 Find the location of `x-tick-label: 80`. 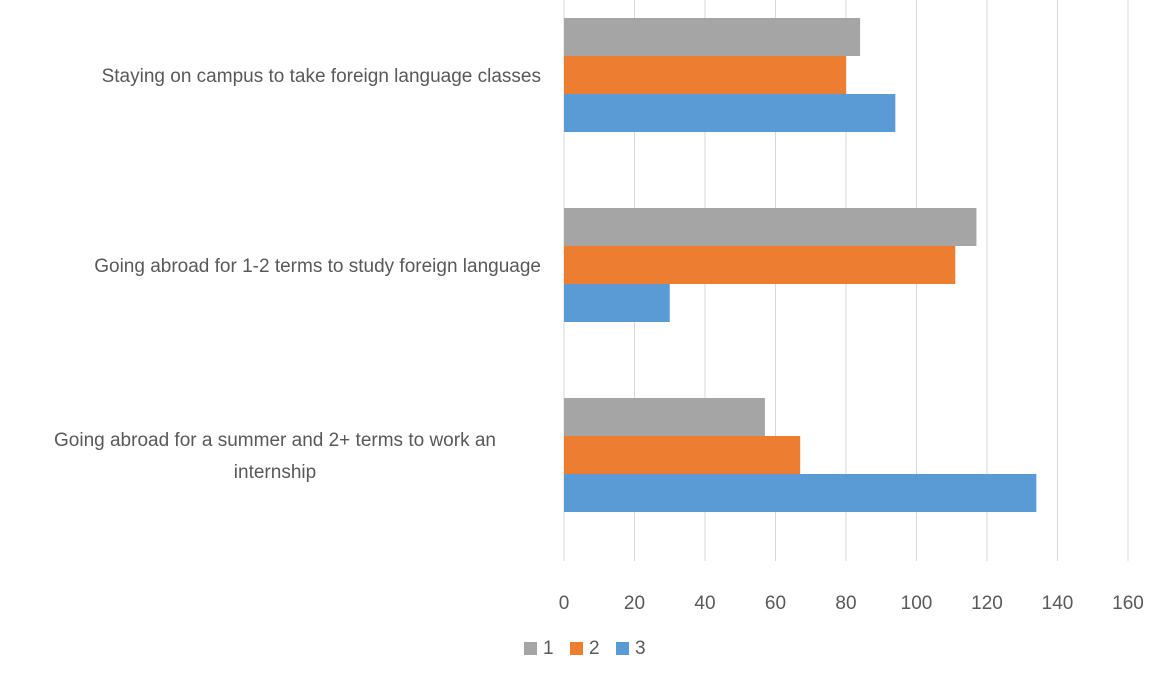

x-tick-label: 80 is located at coordinates (845, 603).